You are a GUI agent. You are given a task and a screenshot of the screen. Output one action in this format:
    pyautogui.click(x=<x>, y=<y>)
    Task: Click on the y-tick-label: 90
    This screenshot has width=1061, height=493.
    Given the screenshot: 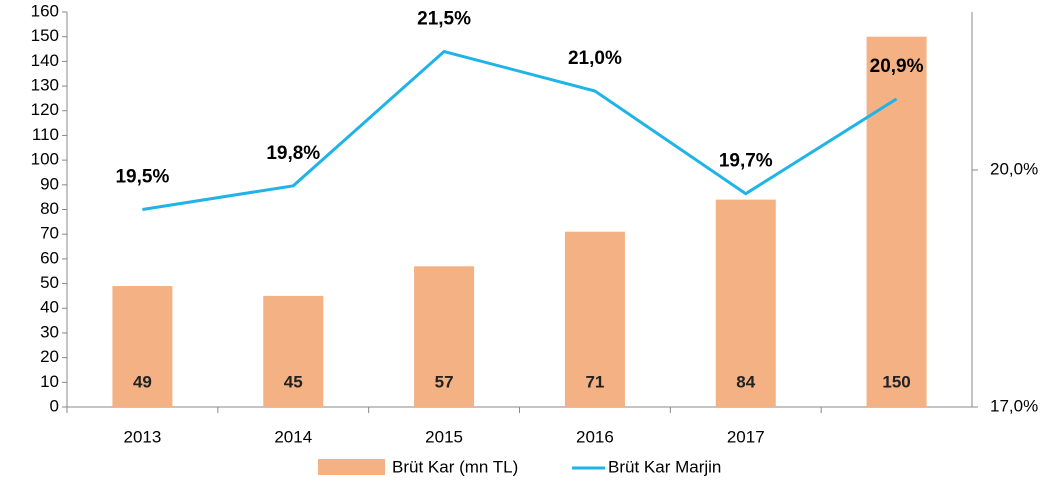 What is the action you would take?
    pyautogui.click(x=49, y=183)
    